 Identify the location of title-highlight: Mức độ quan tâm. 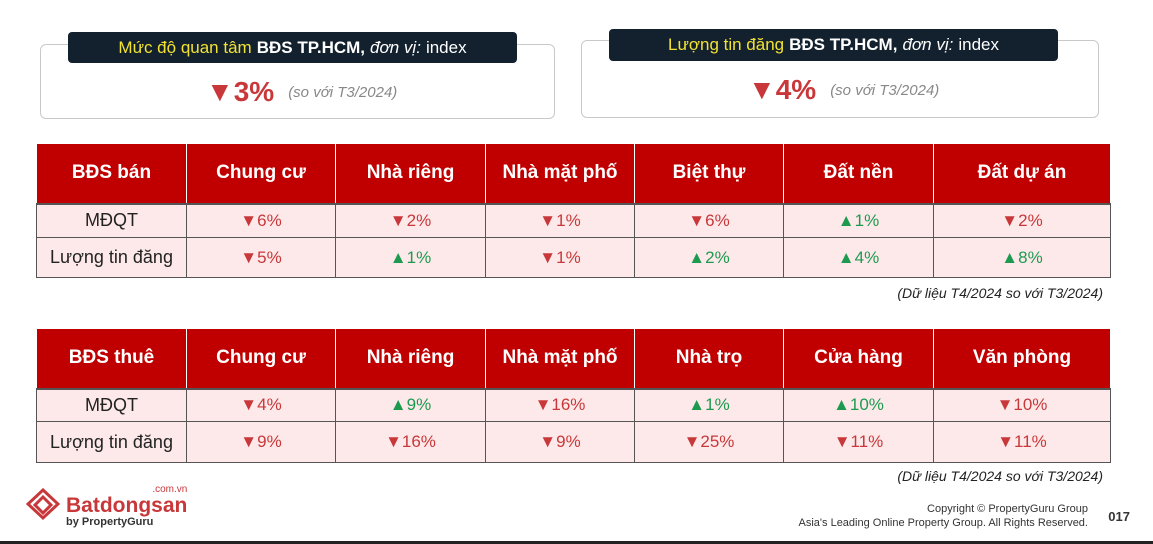
(185, 47).